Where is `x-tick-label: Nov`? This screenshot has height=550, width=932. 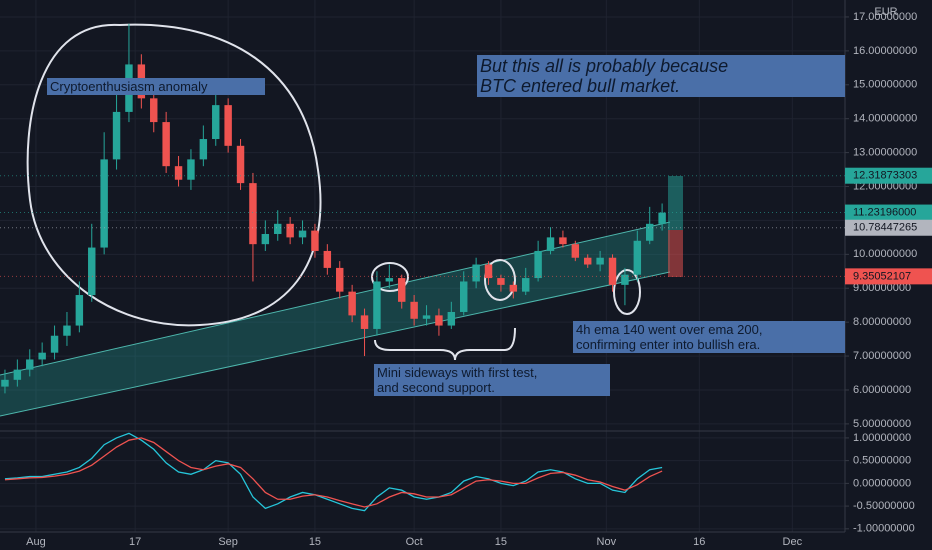
x-tick-label: Nov is located at coordinates (607, 542).